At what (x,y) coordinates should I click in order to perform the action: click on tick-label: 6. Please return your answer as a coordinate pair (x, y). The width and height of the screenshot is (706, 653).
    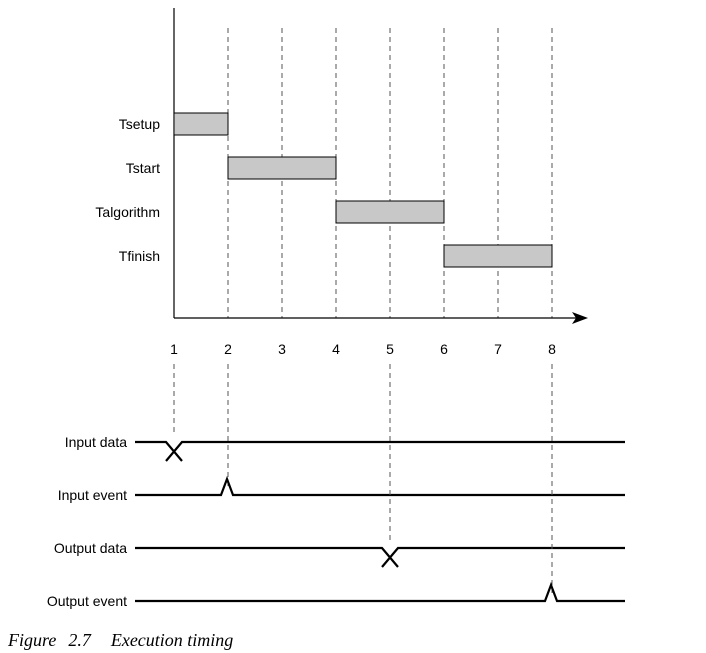
    Looking at the image, I should click on (444, 349).